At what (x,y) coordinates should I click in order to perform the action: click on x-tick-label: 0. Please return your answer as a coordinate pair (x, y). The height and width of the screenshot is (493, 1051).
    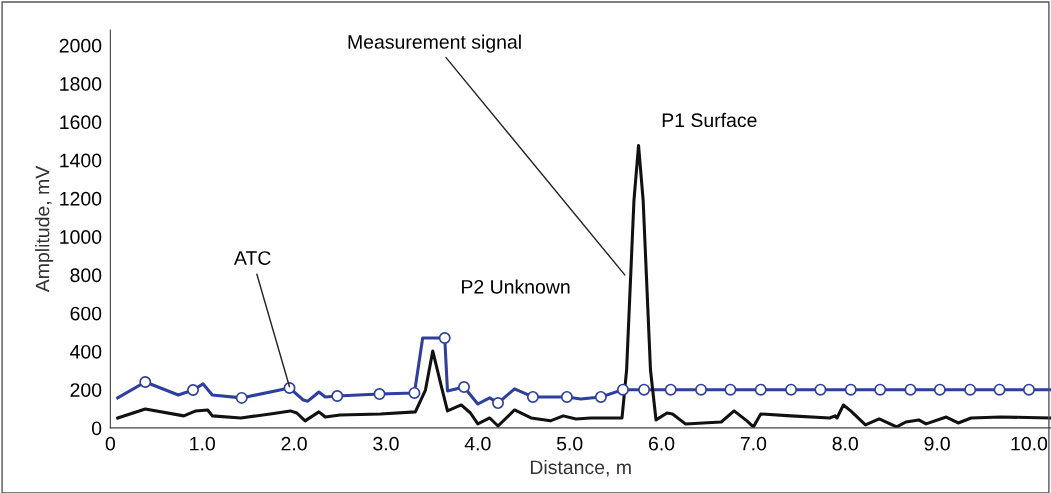
    Looking at the image, I should click on (110, 443).